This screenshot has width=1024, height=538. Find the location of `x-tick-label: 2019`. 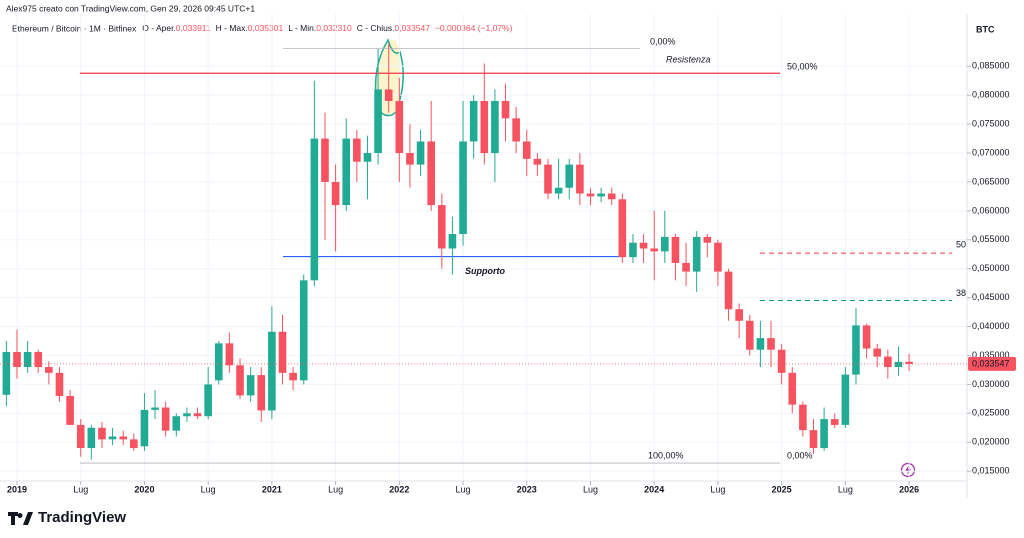

x-tick-label: 2019 is located at coordinates (17, 489).